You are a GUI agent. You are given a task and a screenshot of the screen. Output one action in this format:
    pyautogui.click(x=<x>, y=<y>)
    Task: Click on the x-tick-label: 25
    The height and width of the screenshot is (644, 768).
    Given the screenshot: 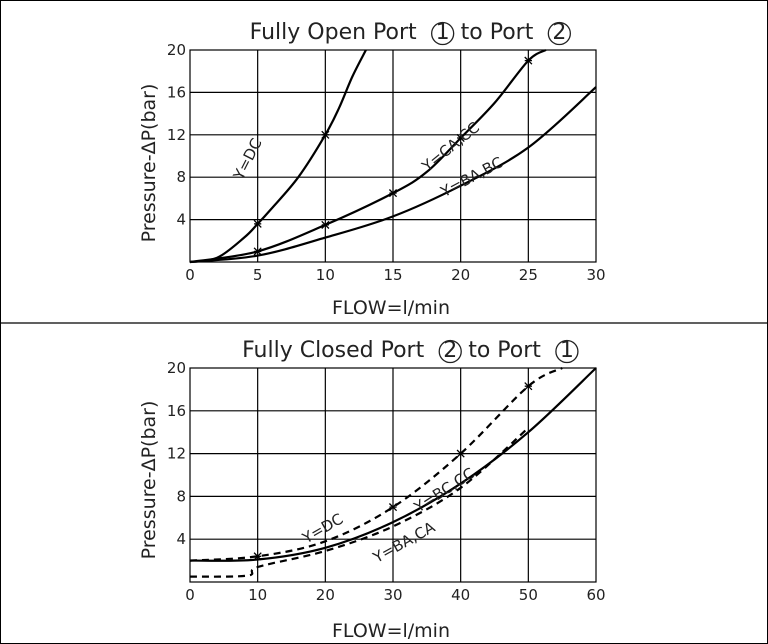 What is the action you would take?
    pyautogui.click(x=528, y=275)
    